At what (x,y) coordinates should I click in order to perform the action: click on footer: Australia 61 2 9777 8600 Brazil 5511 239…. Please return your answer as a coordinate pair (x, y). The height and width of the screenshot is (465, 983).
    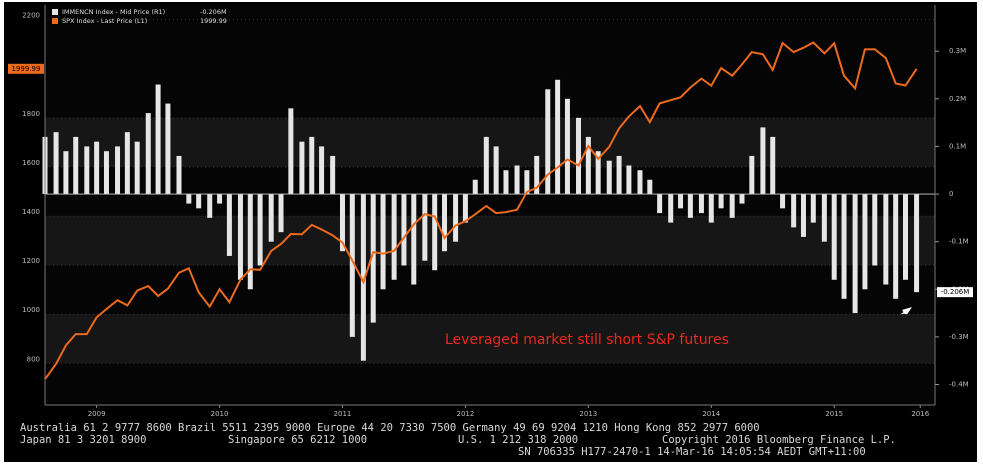
    Looking at the image, I should click on (390, 428).